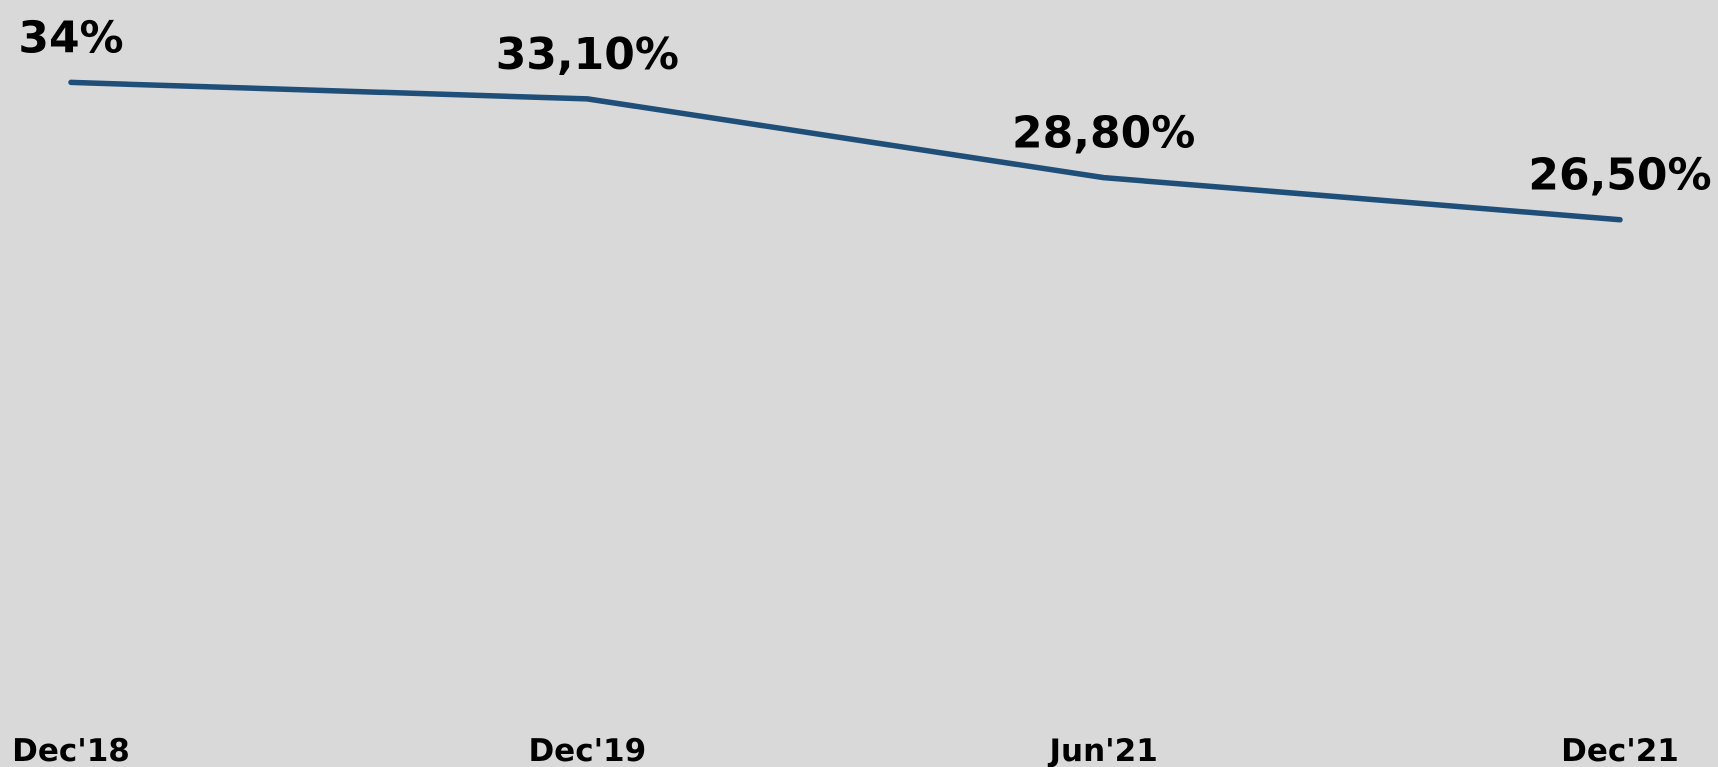 This screenshot has width=1718, height=767. I want to click on data-label: 33,10%, so click(587, 54).